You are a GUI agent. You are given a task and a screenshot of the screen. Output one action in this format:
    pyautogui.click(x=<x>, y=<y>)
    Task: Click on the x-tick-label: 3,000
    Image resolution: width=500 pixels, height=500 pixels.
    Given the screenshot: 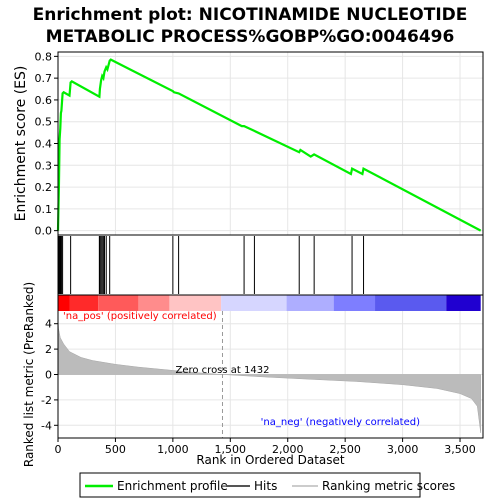 What is the action you would take?
    pyautogui.click(x=403, y=449)
    